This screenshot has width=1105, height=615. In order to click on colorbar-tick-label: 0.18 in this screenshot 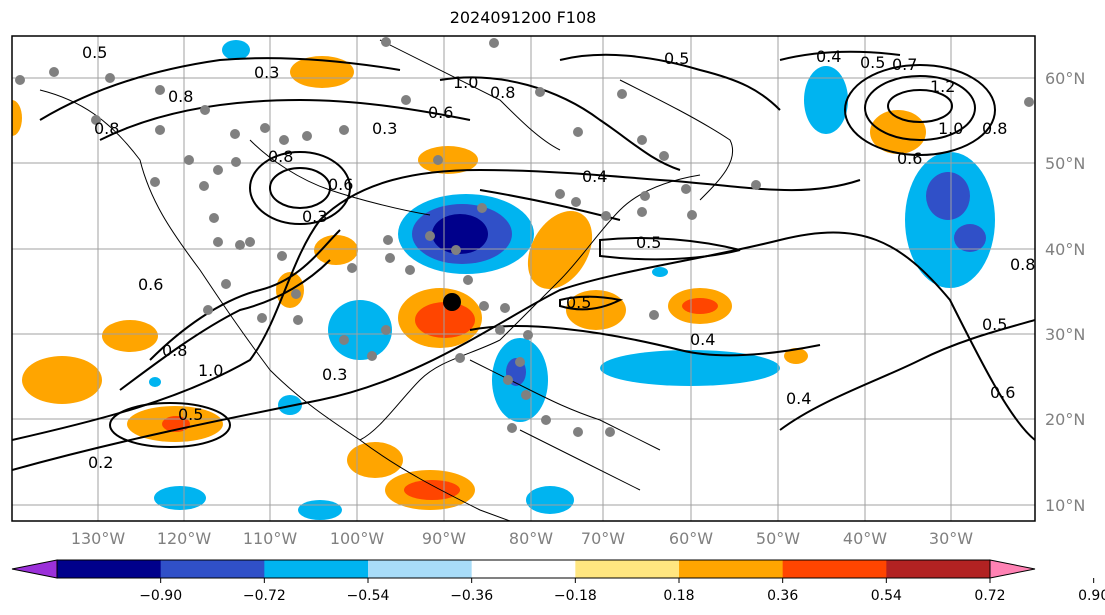, I will do `click(678, 596)`.